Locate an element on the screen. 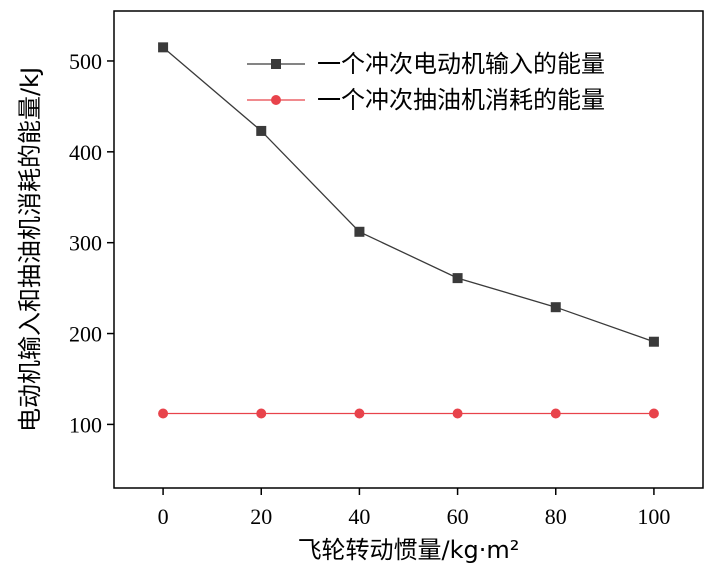  x-tick-label: 100 is located at coordinates (653, 516).